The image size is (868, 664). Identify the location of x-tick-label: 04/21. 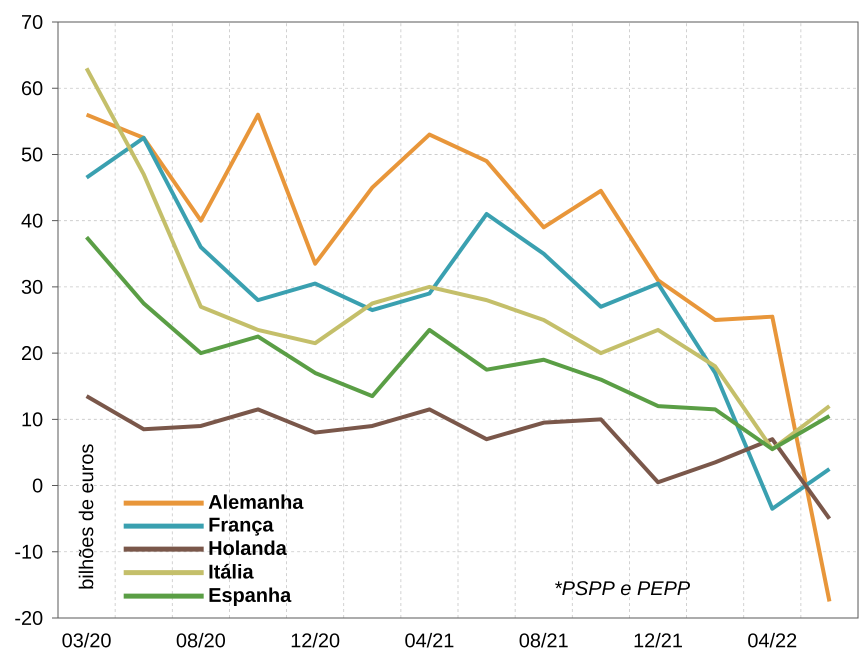
(429, 640).